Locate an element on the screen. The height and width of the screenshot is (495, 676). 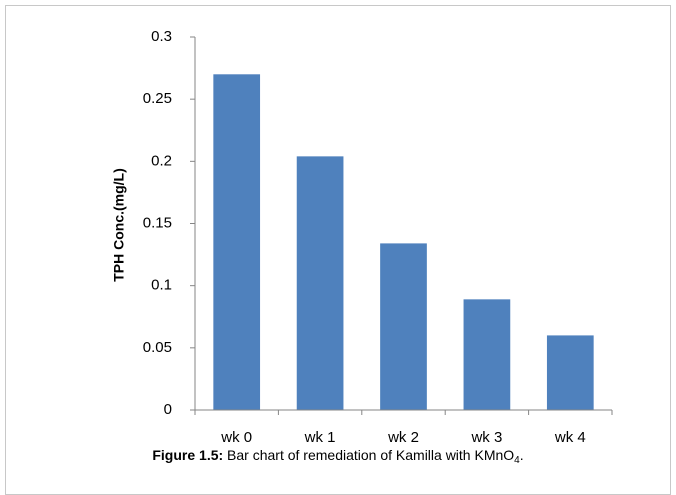
caption-subscript: 4 is located at coordinates (517, 460).